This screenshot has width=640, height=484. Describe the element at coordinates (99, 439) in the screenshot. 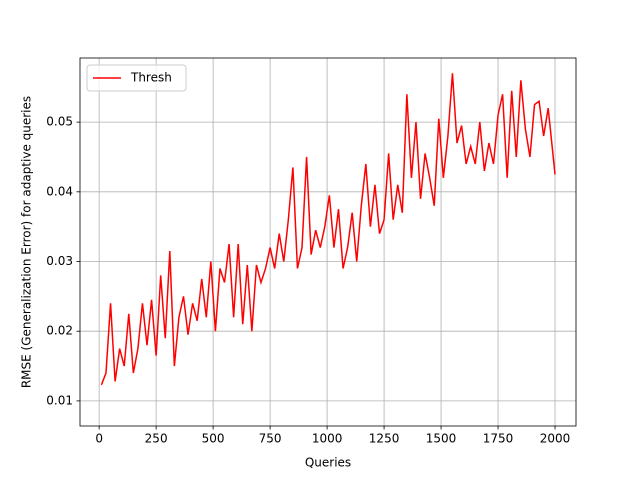

I see `x-tick-label: 0` at that location.